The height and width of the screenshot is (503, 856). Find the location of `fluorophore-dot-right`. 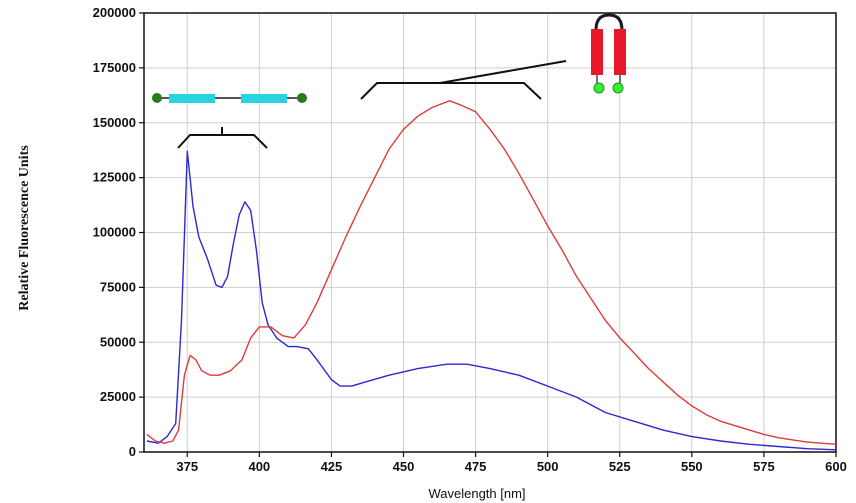

fluorophore-dot-right is located at coordinates (302, 98).